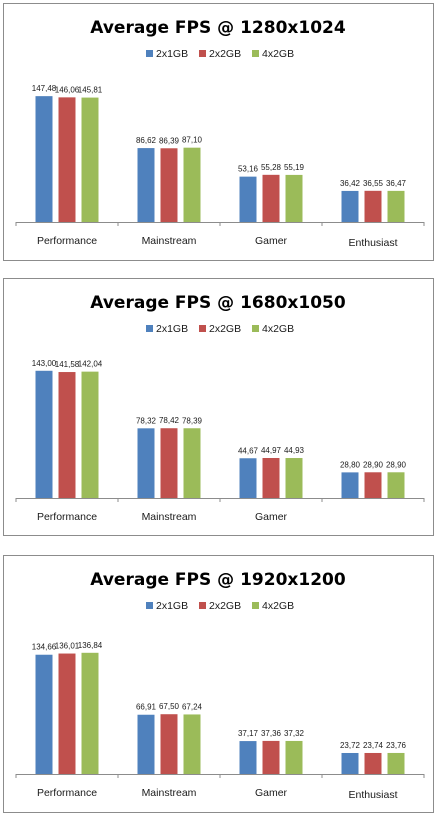 Image resolution: width=439 pixels, height=818 pixels. Describe the element at coordinates (44, 647) in the screenshot. I see `data-label-2x1gb: 134,66` at that location.